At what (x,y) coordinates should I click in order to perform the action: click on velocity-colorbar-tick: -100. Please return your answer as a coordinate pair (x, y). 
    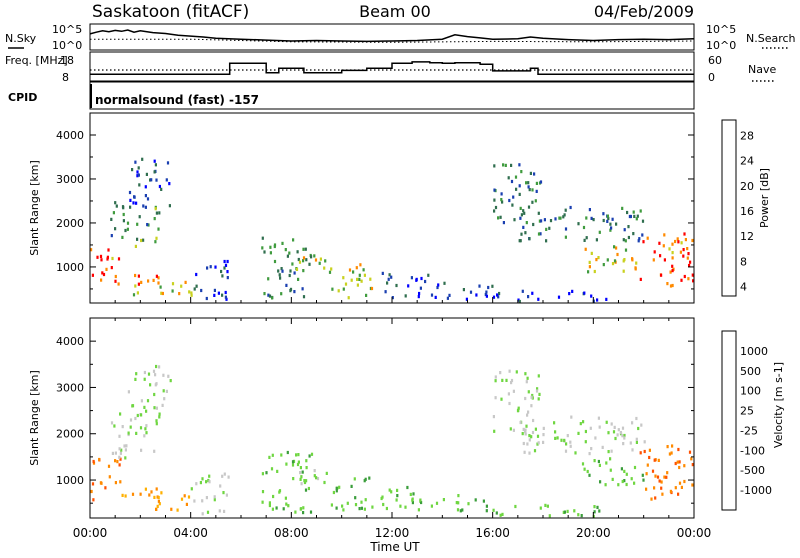
    Looking at the image, I should click on (752, 450).